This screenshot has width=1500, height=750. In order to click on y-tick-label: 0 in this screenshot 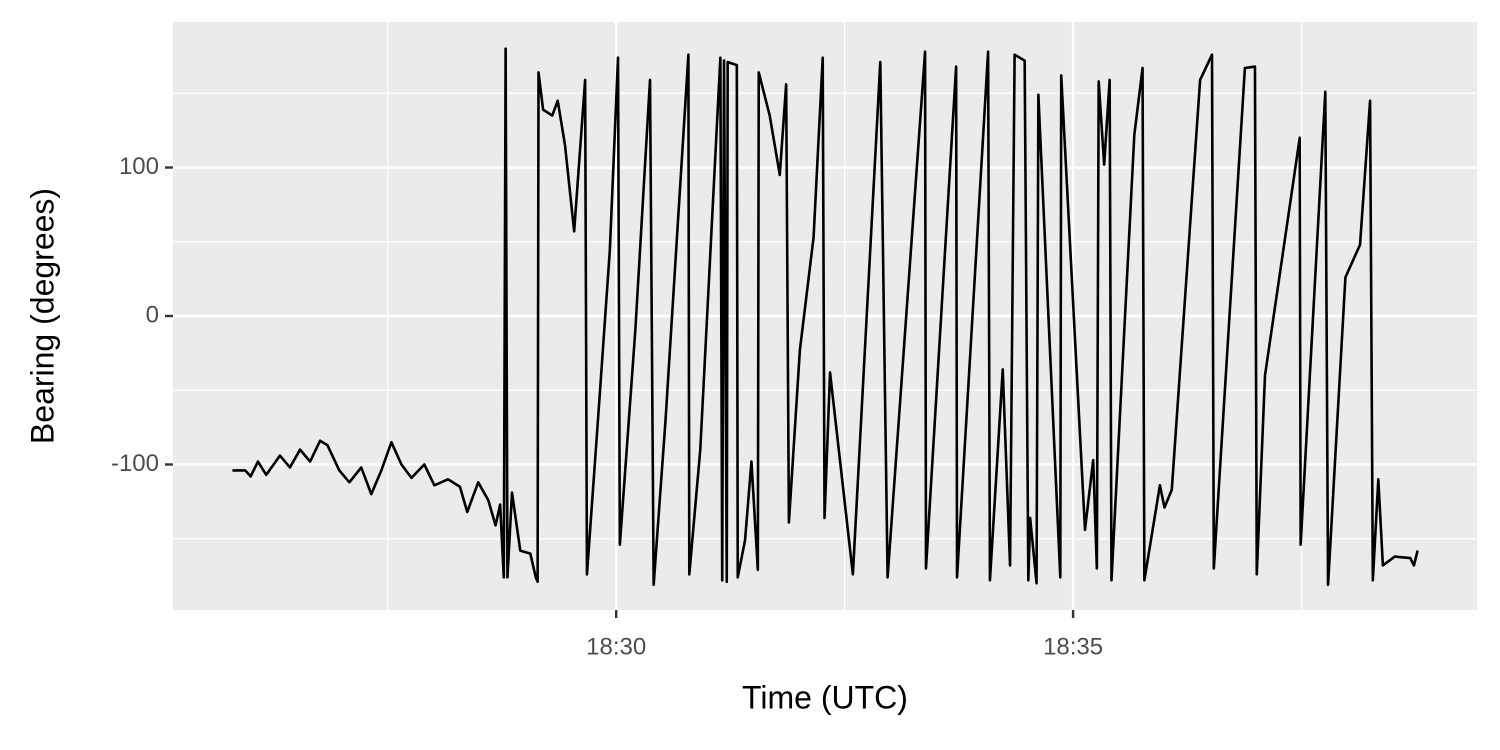, I will do `click(152, 314)`.